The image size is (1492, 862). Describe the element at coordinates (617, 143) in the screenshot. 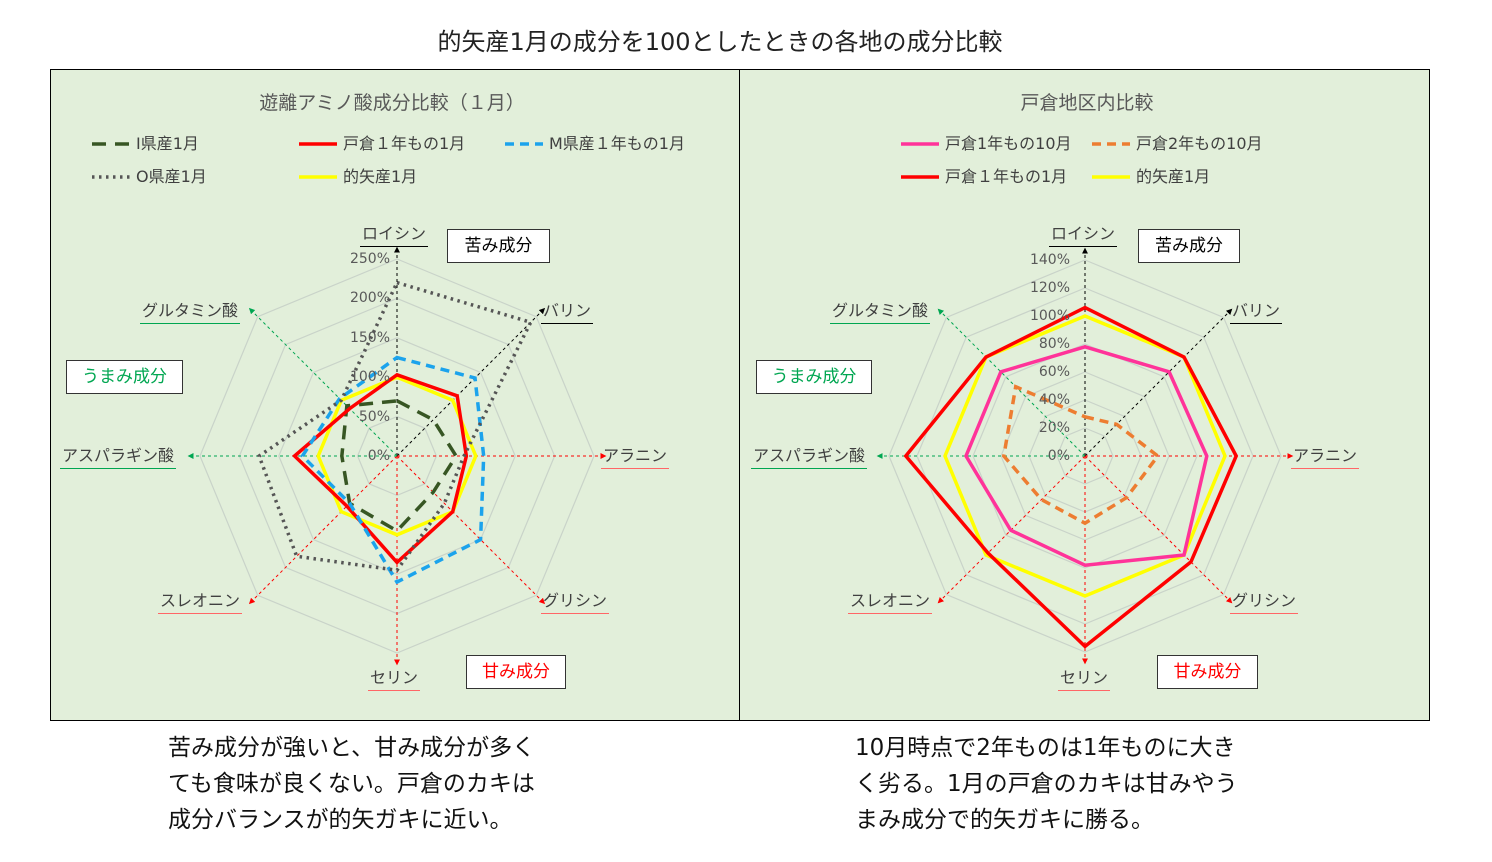

I see `legend-label: M県産１年もの1月` at that location.